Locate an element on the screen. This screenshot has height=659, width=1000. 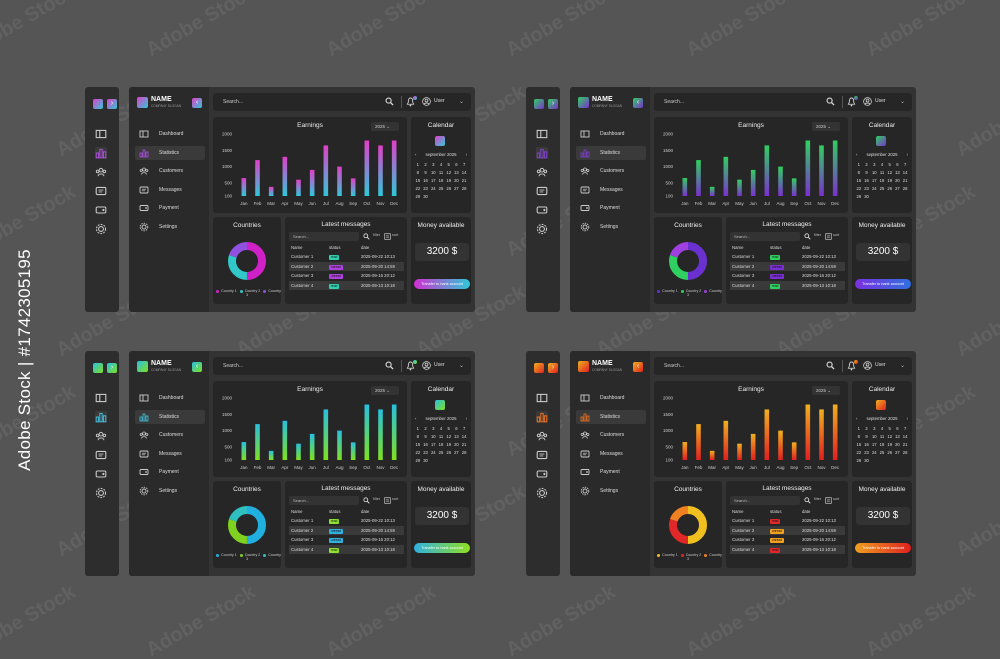
calendar-day: 12 is located at coordinates (449, 436).